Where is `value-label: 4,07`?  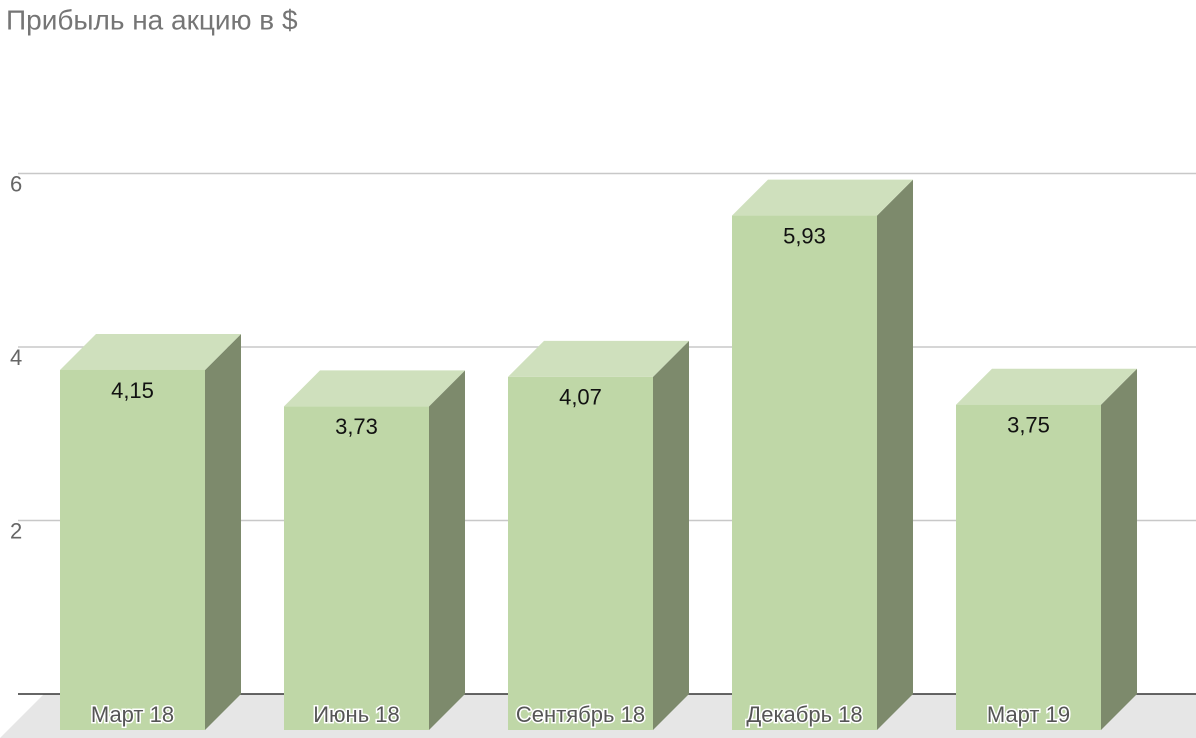 value-label: 4,07 is located at coordinates (580, 397).